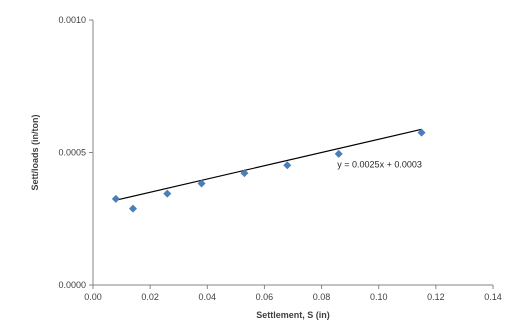  What do you see at coordinates (379, 164) in the screenshot?
I see `trendline-equation: y = 0.0025x + 0.0003` at bounding box center [379, 164].